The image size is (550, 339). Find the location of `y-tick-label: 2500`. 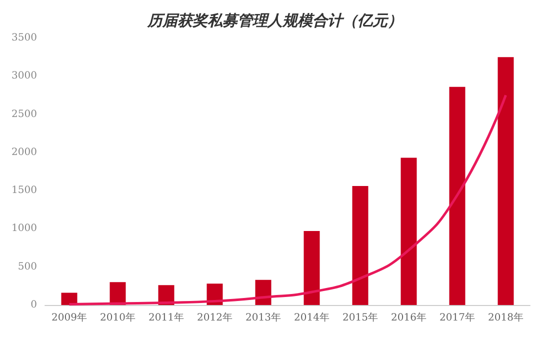

y-tick-label: 2500 is located at coordinates (24, 114).